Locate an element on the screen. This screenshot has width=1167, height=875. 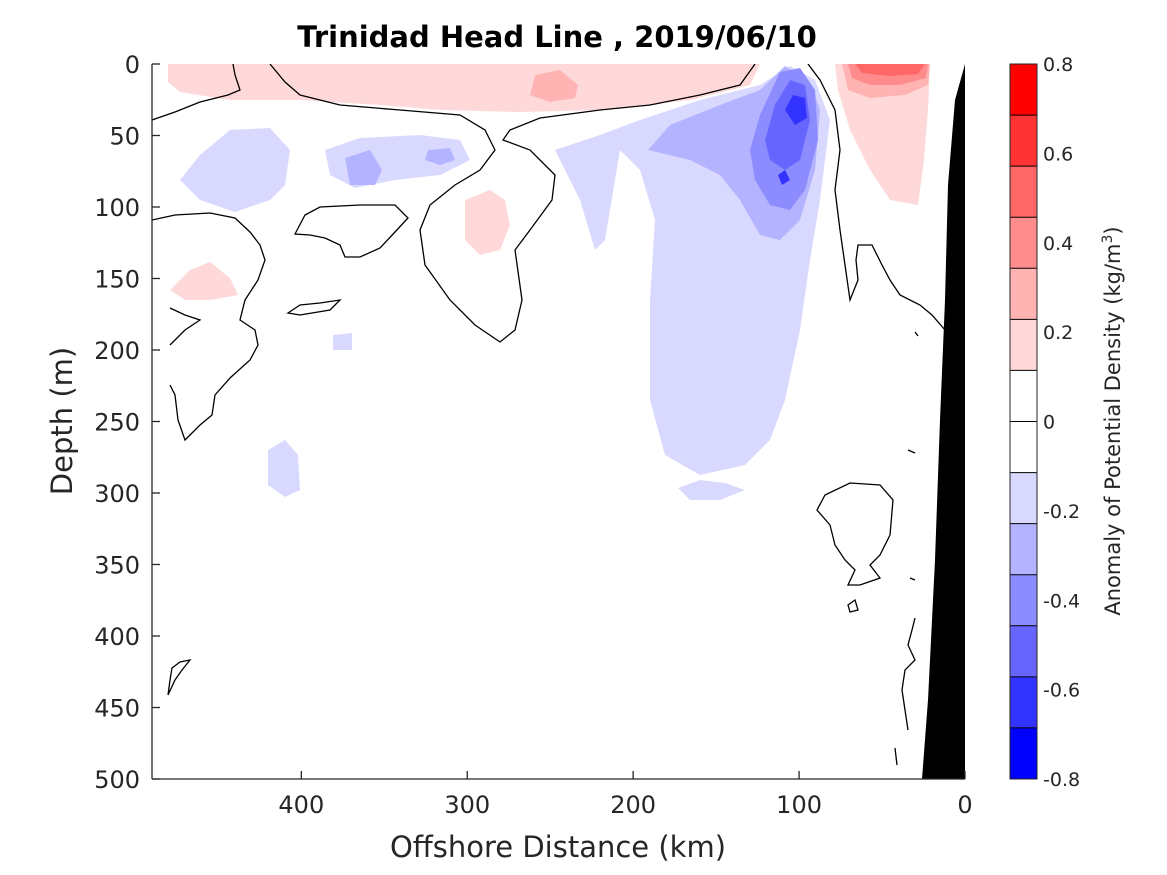
y-tick-label: 250 is located at coordinates (117, 423).